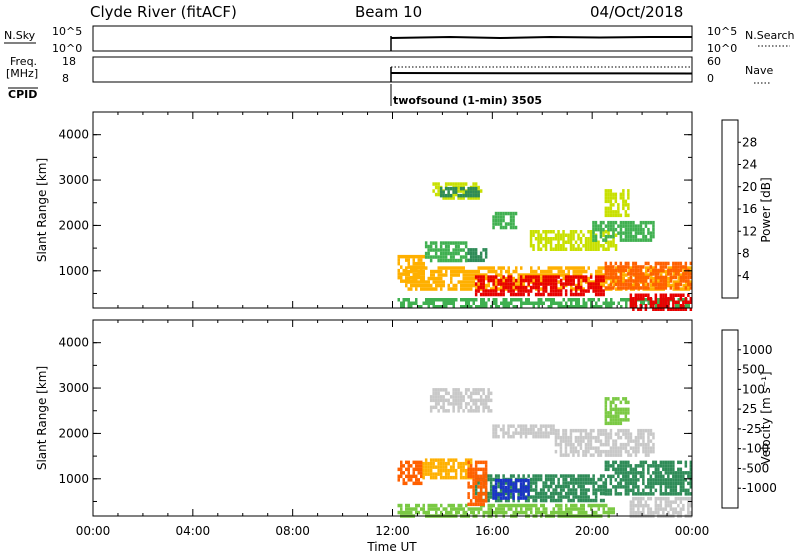 The width and height of the screenshot is (800, 554). Describe the element at coordinates (389, 70) in the screenshot. I see `freq-panel: Freq. [MHz] 18 8 60 0 Nave` at that location.